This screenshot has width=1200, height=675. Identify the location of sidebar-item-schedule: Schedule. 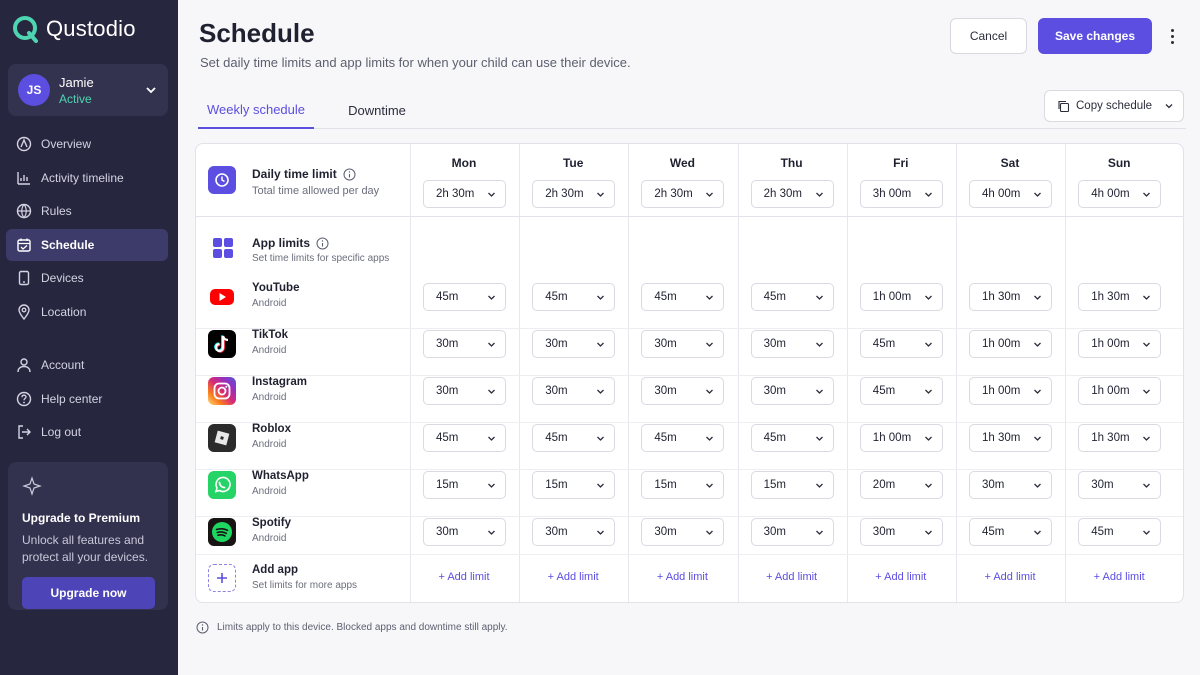
(87, 244).